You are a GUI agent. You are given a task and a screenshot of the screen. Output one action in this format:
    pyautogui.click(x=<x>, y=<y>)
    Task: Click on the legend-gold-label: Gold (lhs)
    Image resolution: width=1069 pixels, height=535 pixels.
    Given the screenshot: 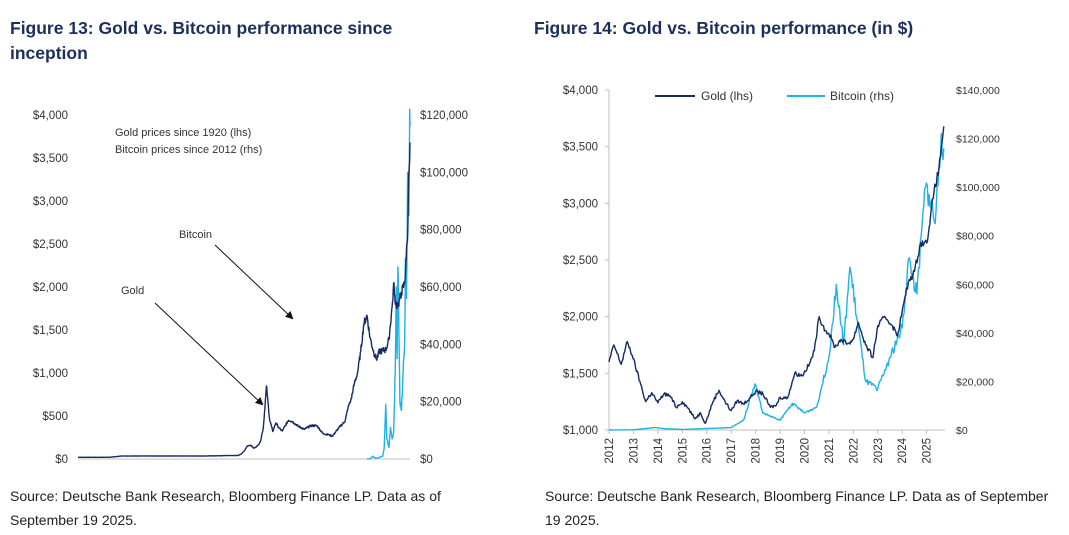 What is the action you would take?
    pyautogui.click(x=727, y=96)
    